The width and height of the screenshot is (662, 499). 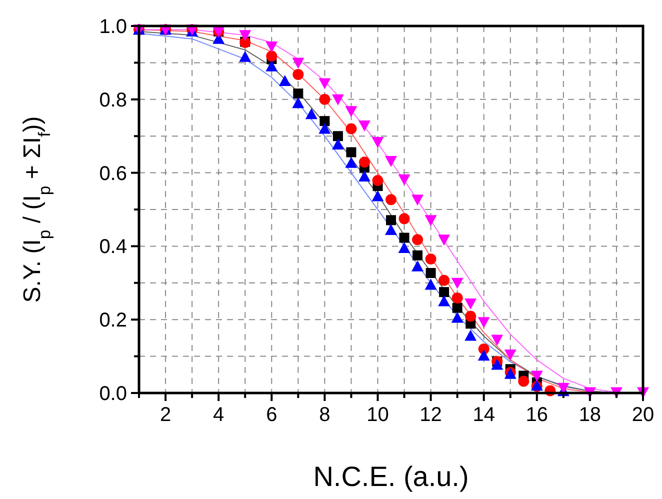 I want to click on y-tick-label: 0.8, so click(x=113, y=100).